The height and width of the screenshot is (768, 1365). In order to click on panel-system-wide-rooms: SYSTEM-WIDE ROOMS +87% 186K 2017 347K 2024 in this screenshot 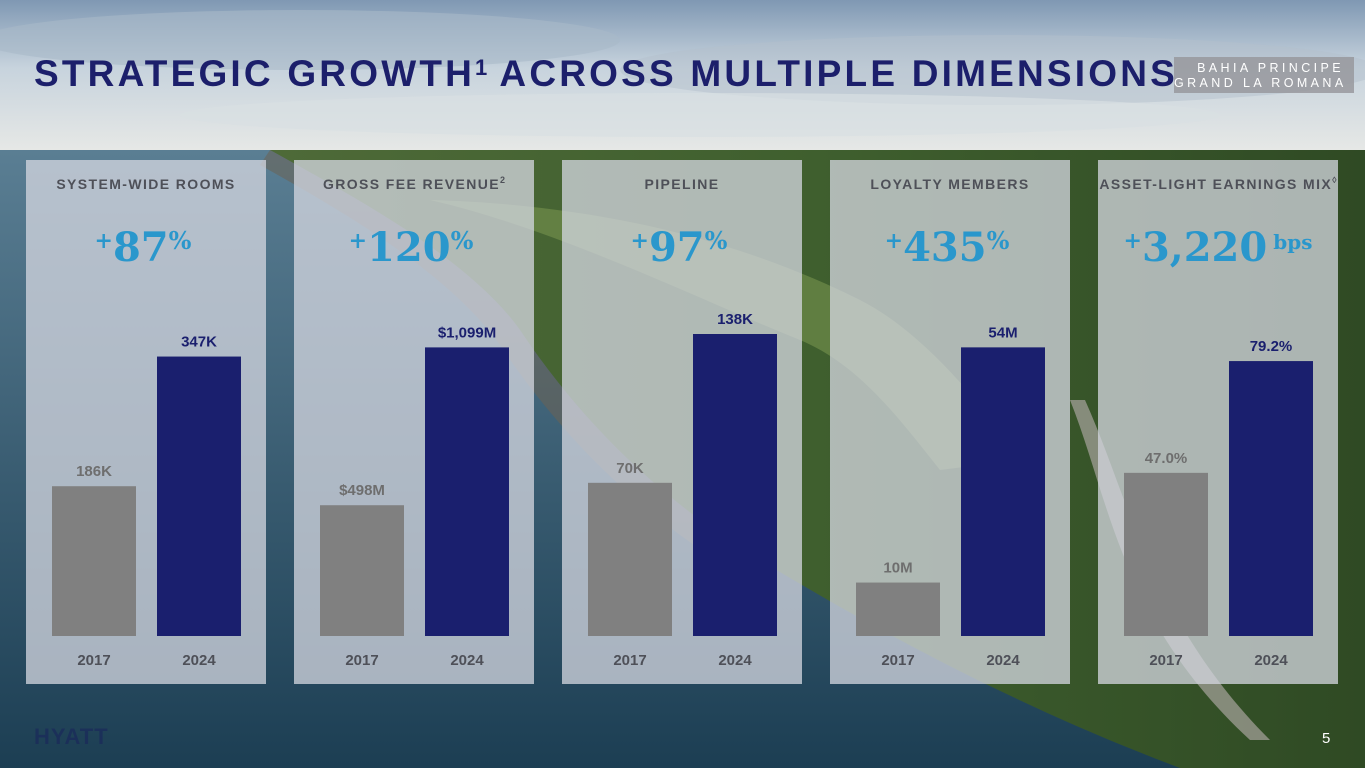, I will do `click(146, 422)`.